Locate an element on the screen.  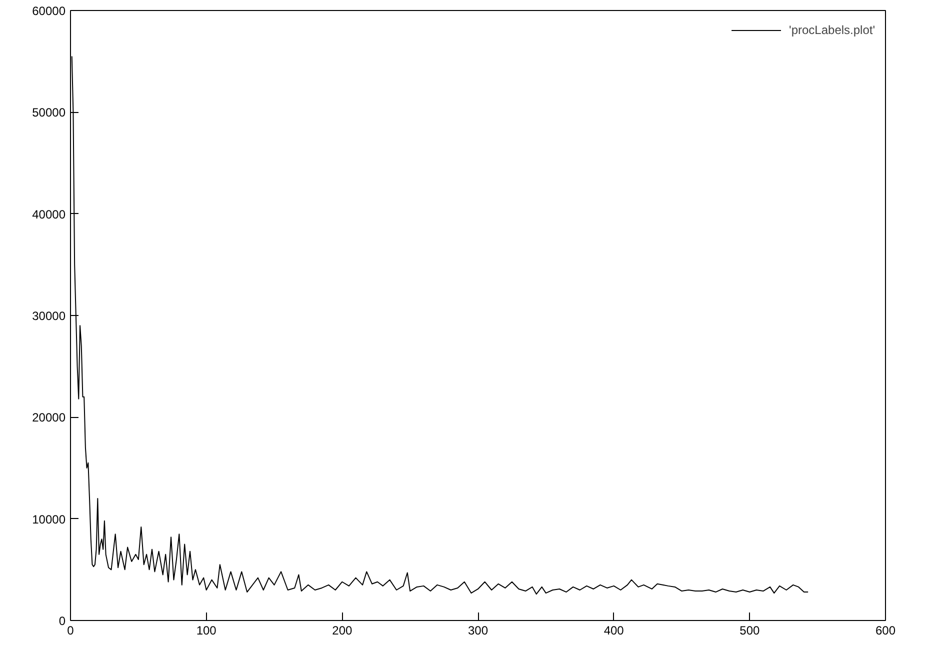
x-tick-label: 100 is located at coordinates (206, 631).